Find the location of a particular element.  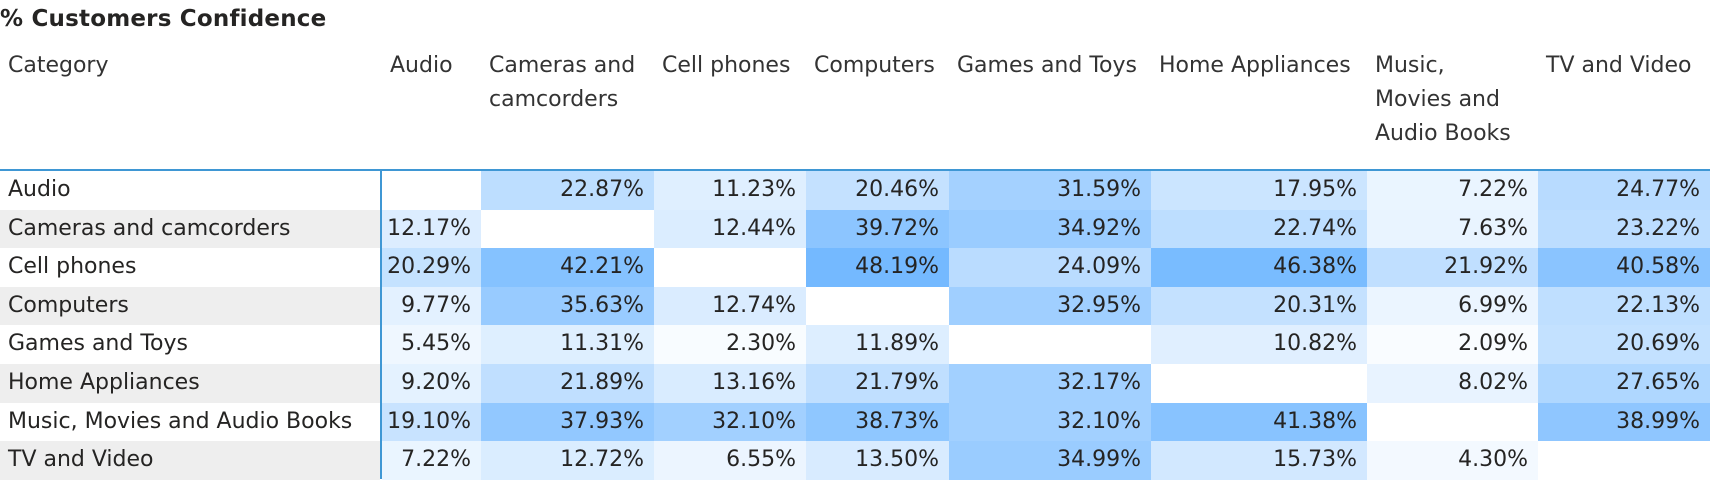

column-header: Games and Toys is located at coordinates (1047, 65).